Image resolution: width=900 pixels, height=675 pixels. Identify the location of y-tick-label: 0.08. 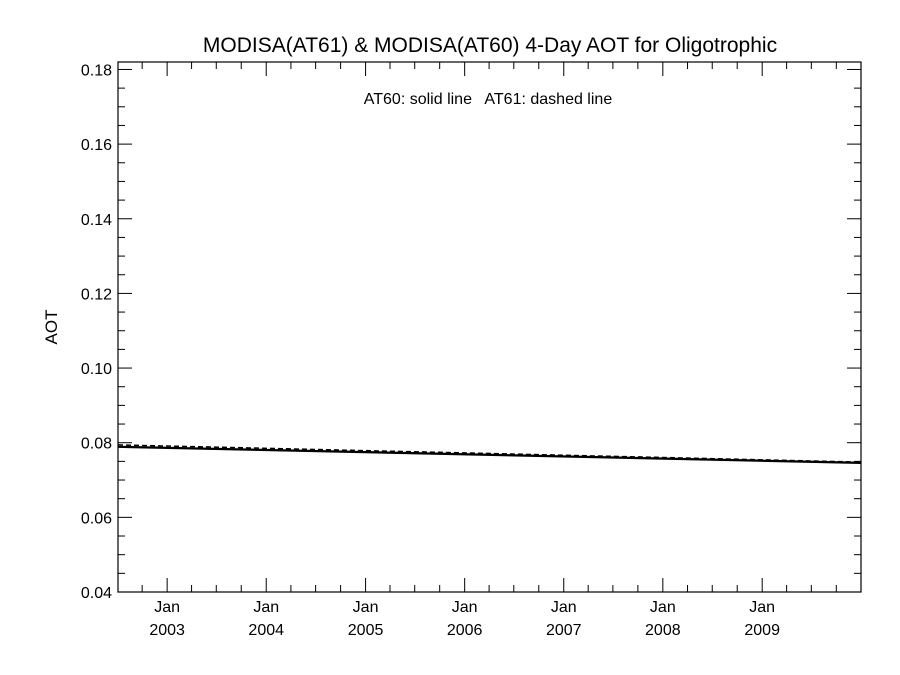
(96, 444).